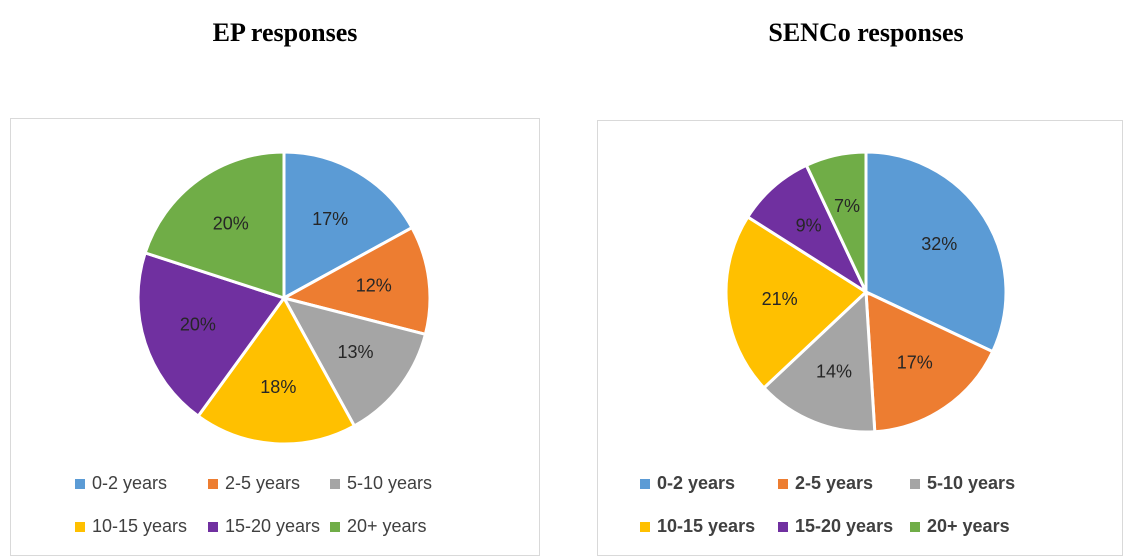  I want to click on data-label: 12%, so click(374, 285).